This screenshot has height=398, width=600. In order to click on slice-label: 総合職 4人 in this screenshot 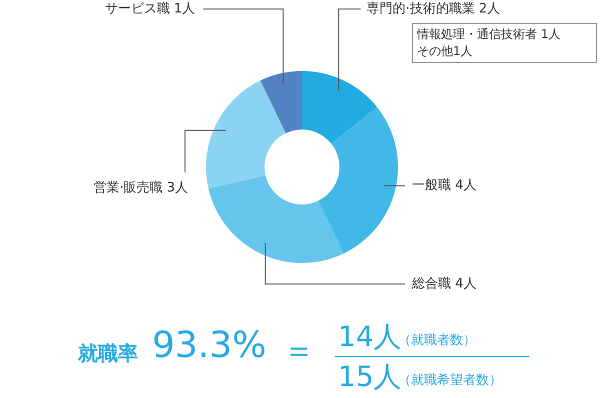, I will do `click(443, 284)`.